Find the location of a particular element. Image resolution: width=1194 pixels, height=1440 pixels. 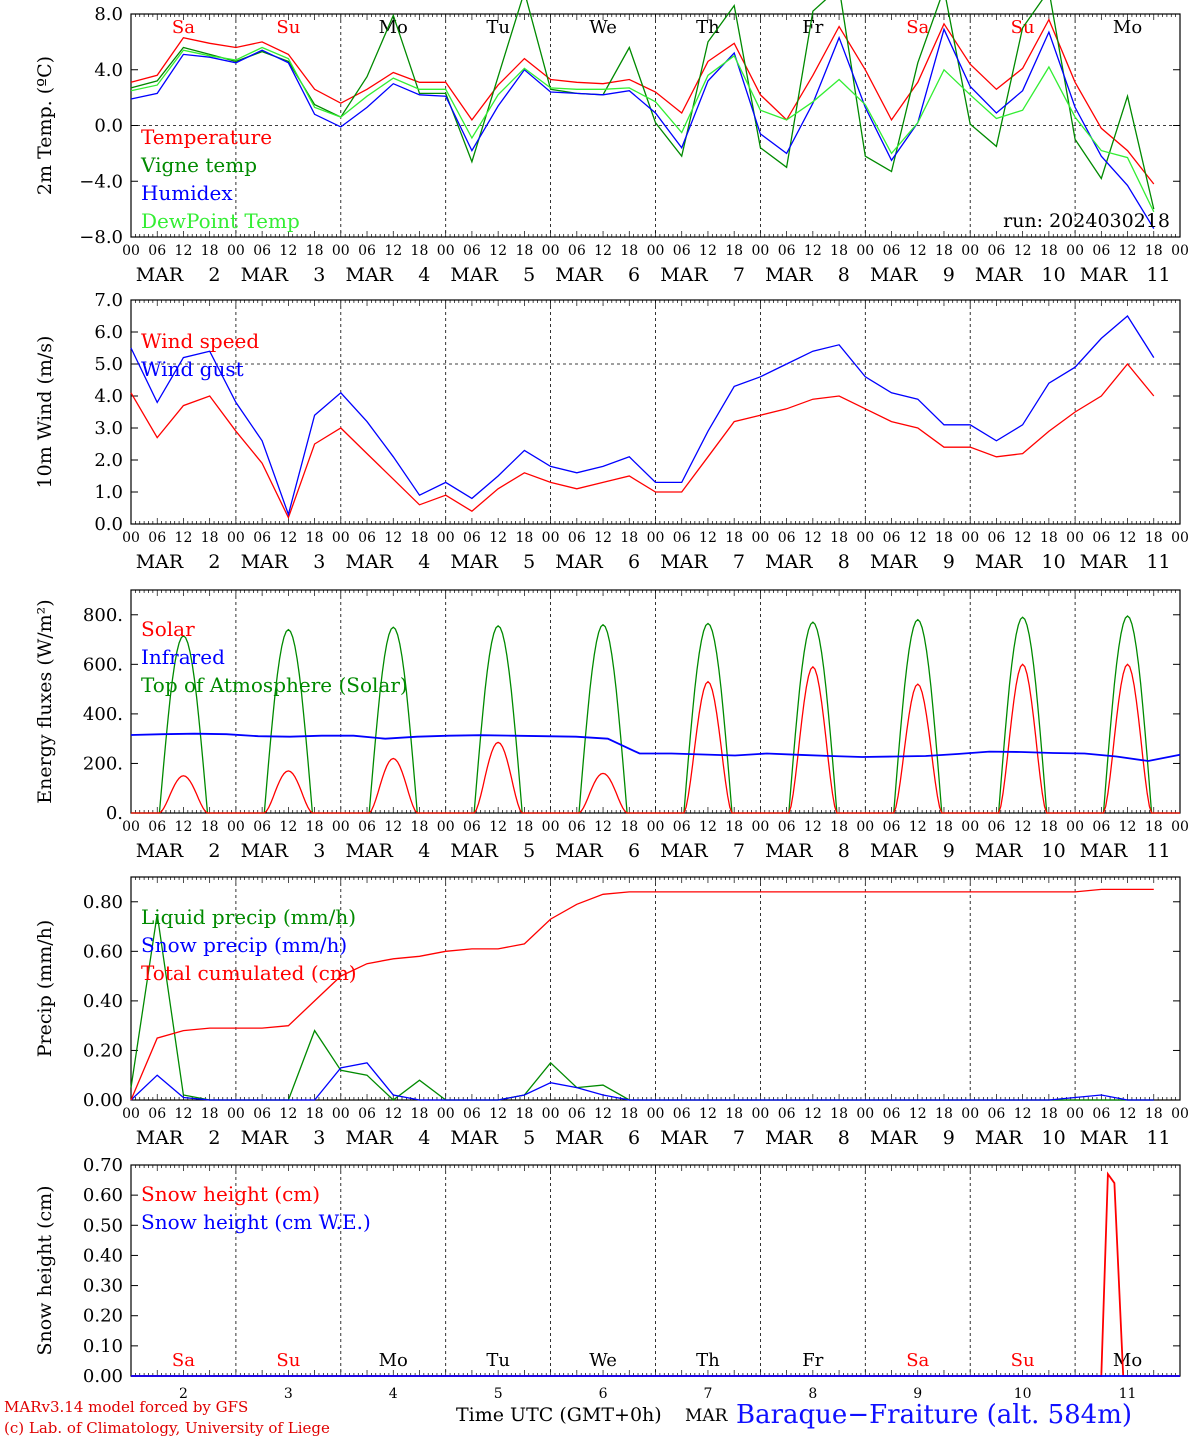

day-number-label: 6 is located at coordinates (603, 1394).